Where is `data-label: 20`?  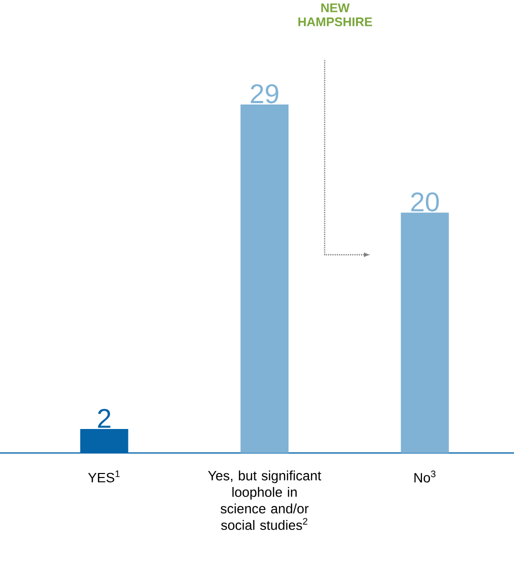
data-label: 20 is located at coordinates (425, 202).